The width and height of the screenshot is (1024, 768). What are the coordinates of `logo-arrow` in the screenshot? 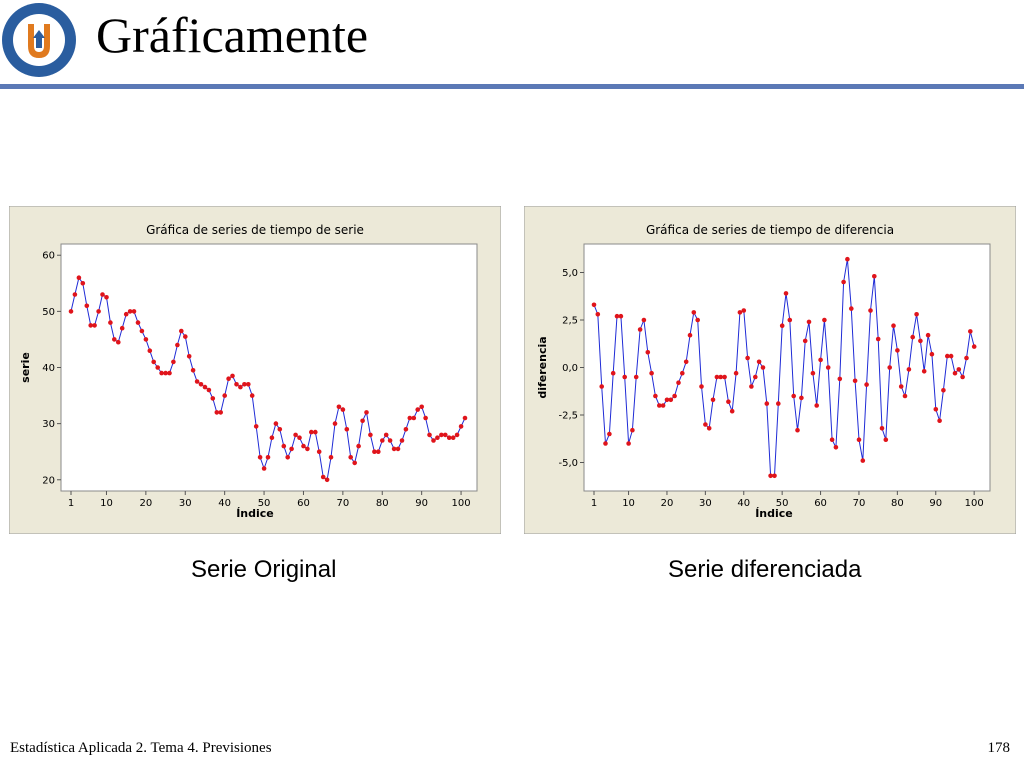 It's located at (39, 39).